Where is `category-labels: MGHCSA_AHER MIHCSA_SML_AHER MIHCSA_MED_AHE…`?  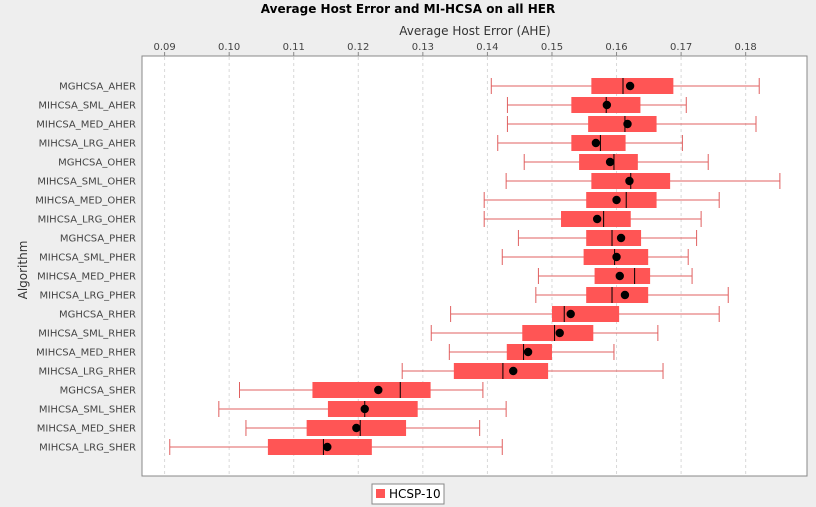 category-labels: MGHCSA_AHER MIHCSA_SML_AHER MIHCSA_MED_AHE… is located at coordinates (85, 268).